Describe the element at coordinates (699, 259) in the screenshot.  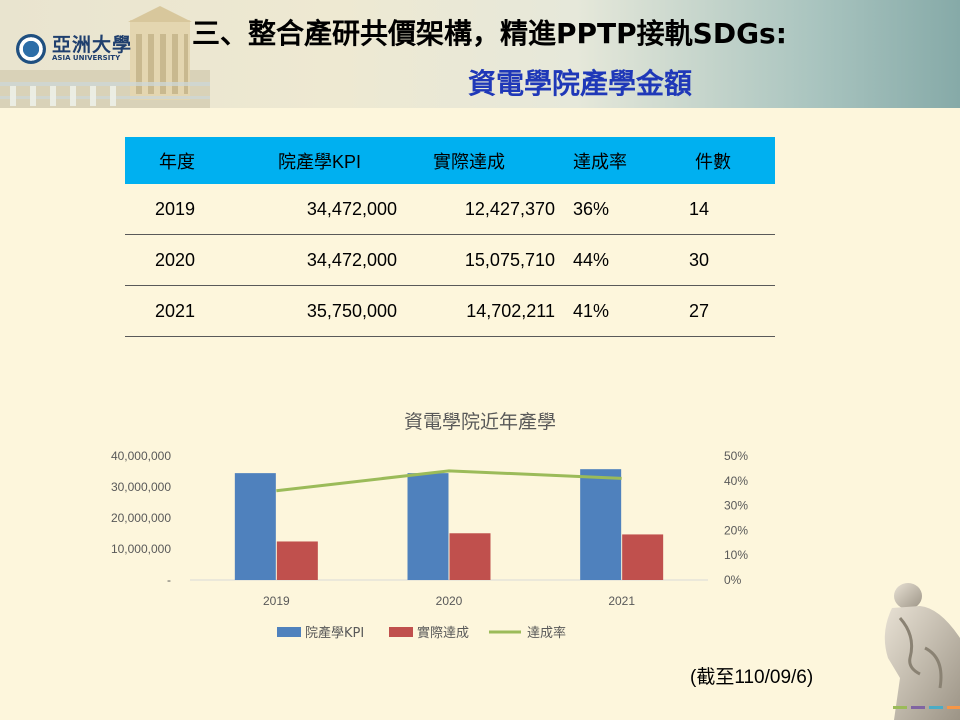
I see `cell-count: 30` at that location.